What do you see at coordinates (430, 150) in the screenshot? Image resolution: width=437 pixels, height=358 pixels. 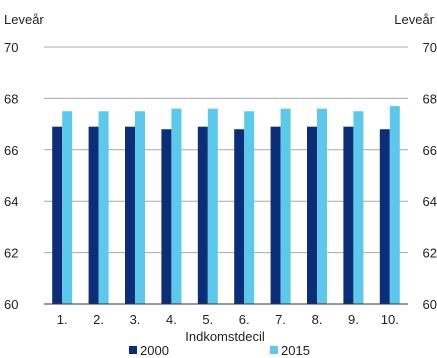 I see `y-tick-right-66: 66` at bounding box center [430, 150].